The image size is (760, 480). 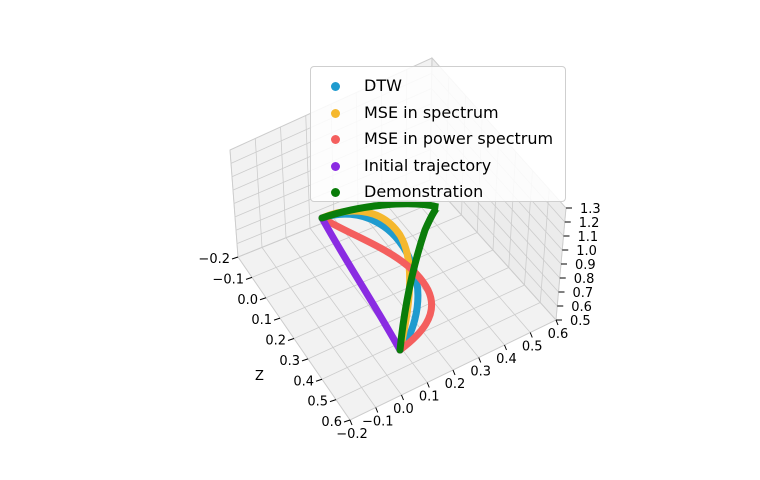 What do you see at coordinates (424, 191) in the screenshot?
I see `legend-label: Demonstration` at bounding box center [424, 191].